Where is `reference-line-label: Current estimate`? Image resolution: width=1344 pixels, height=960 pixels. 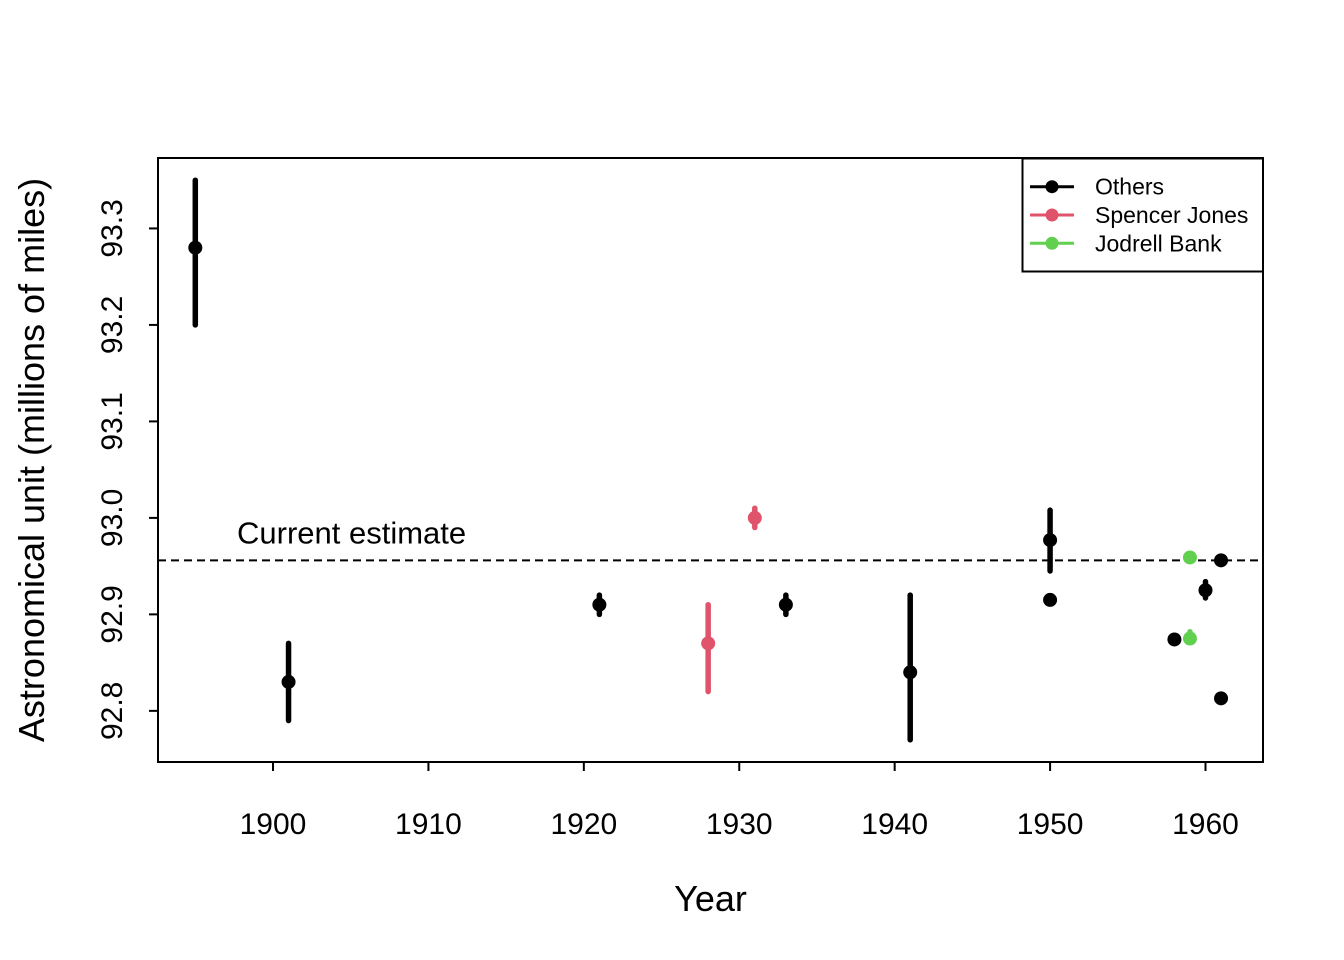
reference-line-label: Current estimate is located at coordinates (351, 532).